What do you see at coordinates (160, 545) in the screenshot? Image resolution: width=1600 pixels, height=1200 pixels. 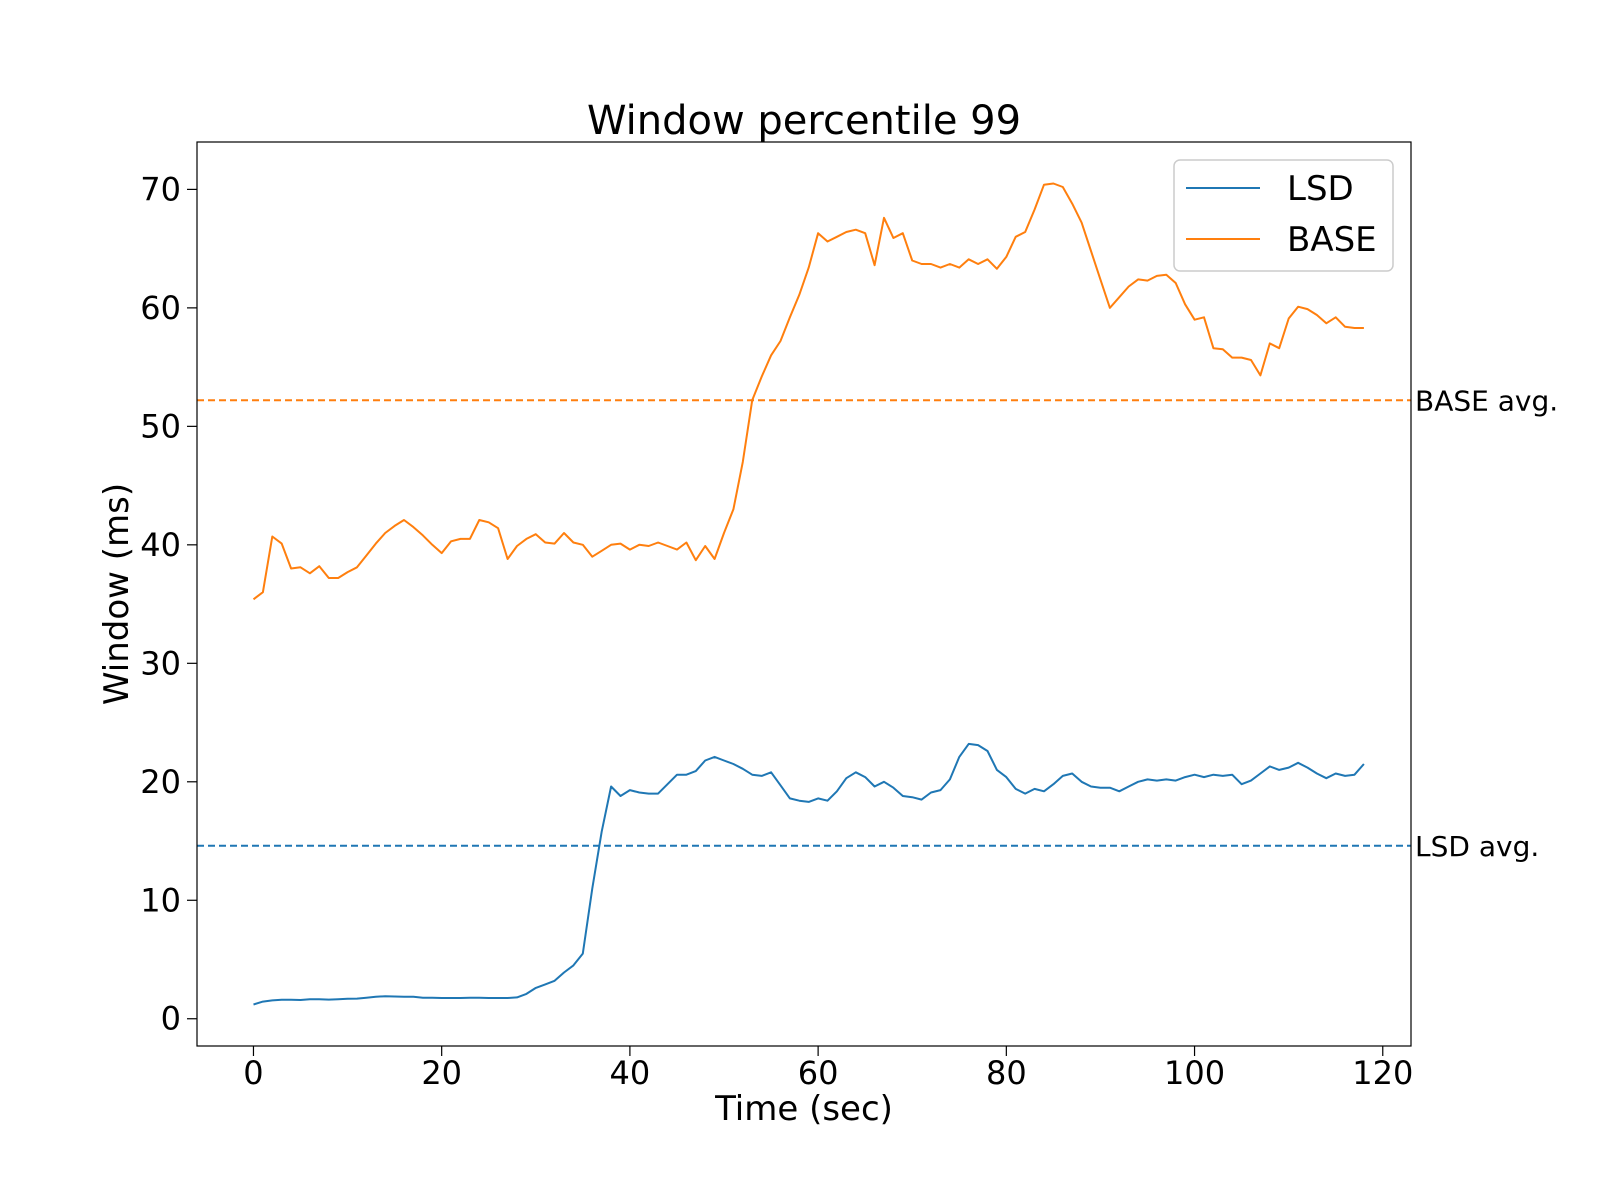 I see `y-tick-label: 40` at bounding box center [160, 545].